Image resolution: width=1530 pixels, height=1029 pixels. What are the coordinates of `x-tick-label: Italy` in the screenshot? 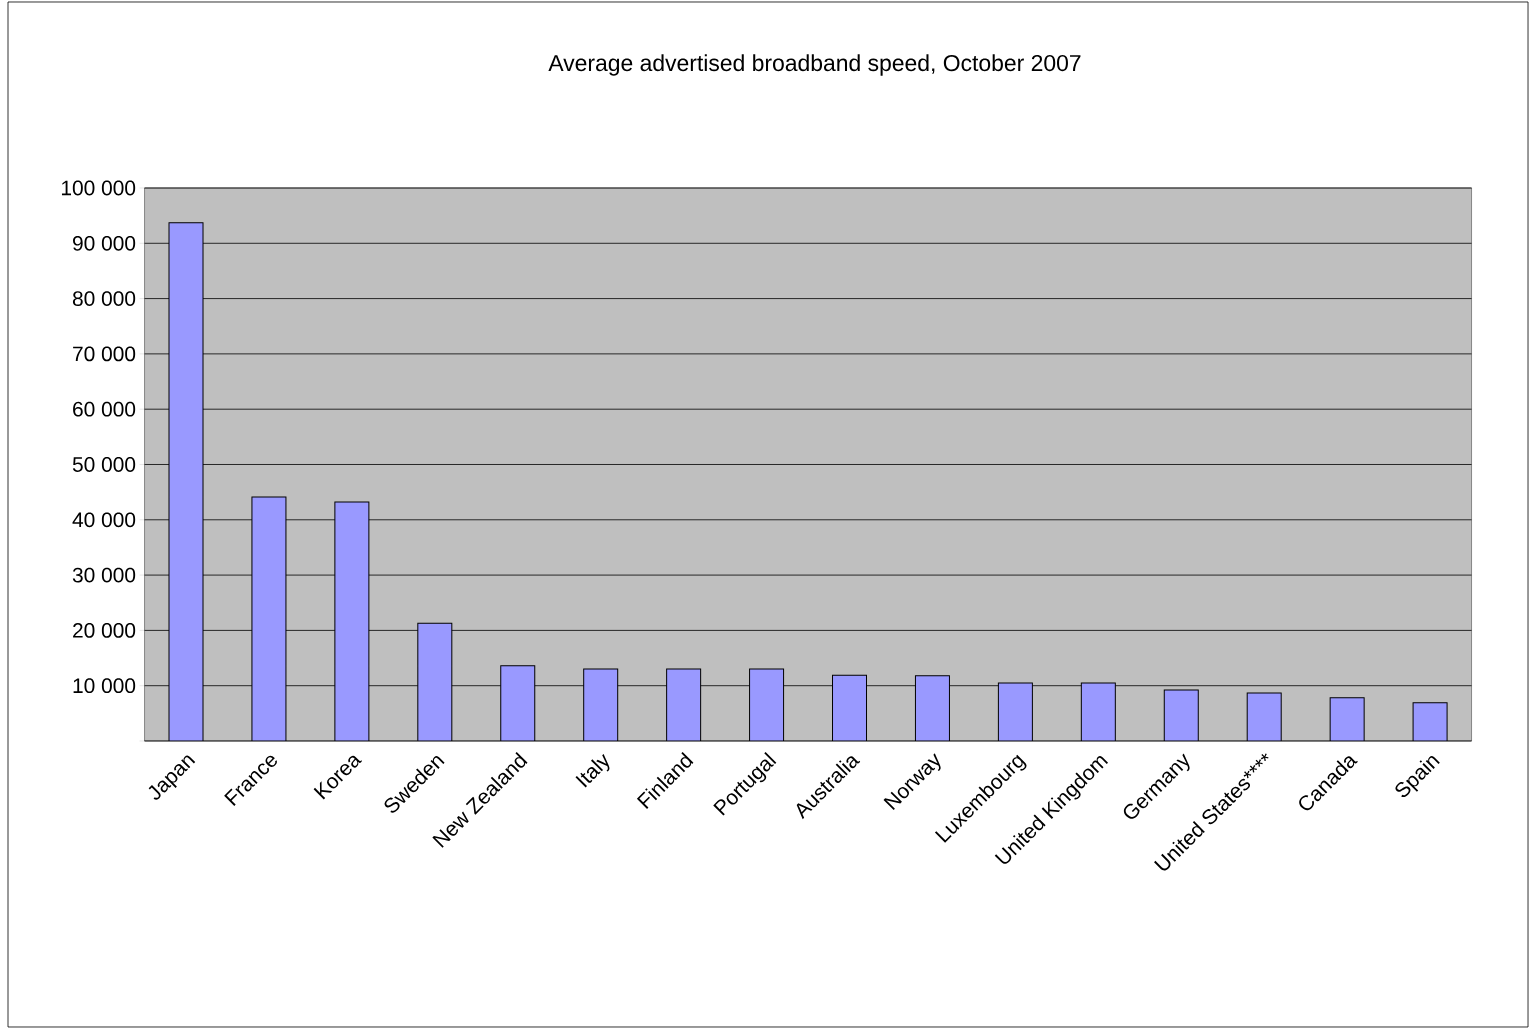 It's located at (592, 770).